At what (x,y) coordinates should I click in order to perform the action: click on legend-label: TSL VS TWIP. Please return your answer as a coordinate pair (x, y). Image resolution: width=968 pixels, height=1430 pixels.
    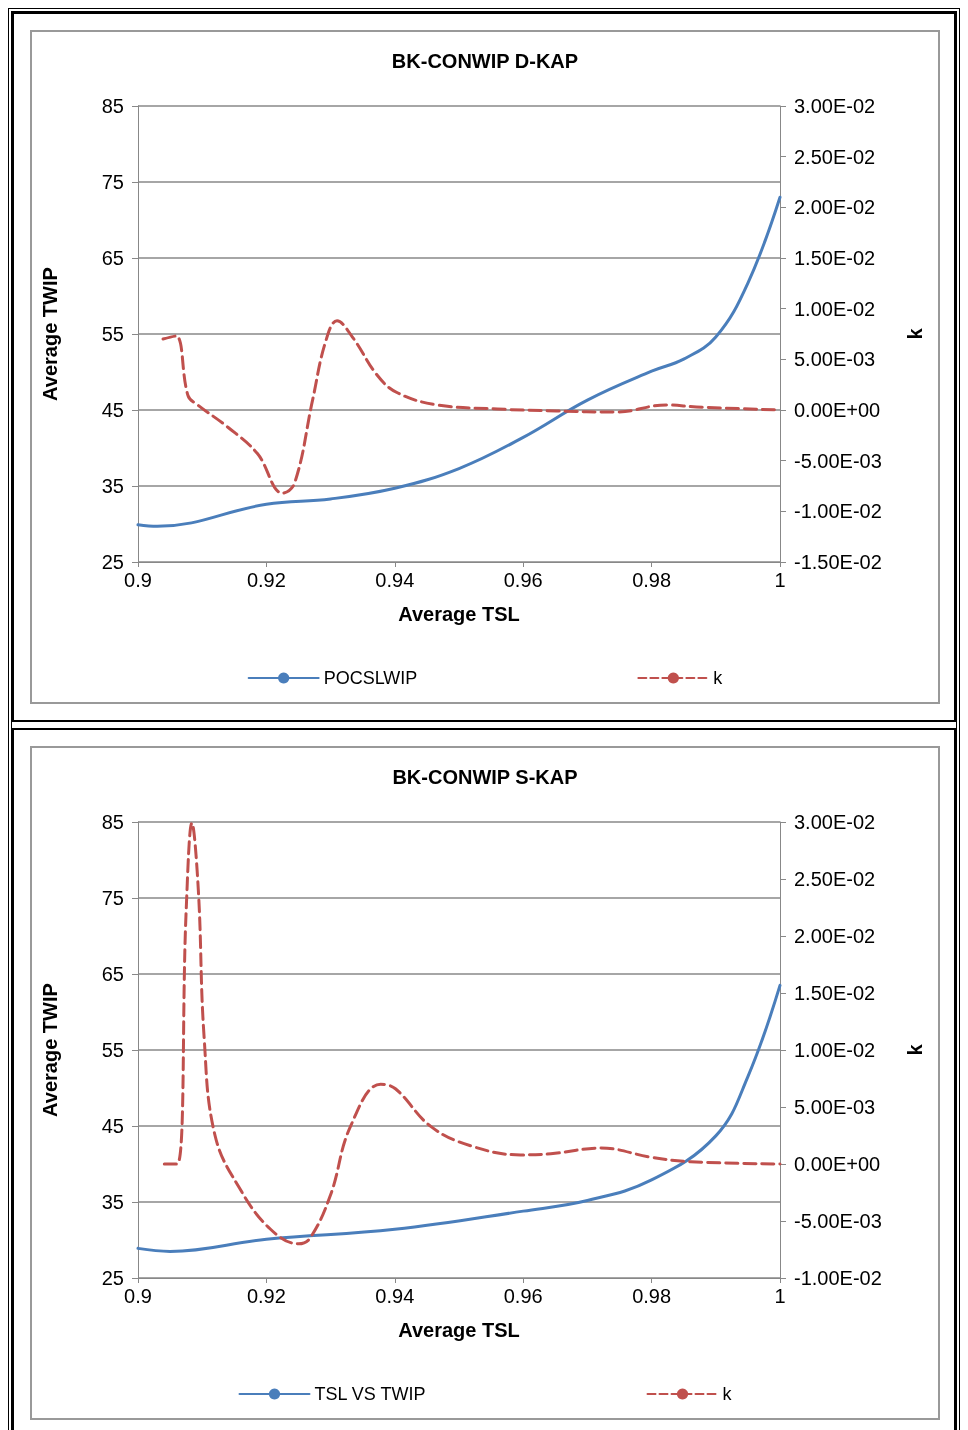
    Looking at the image, I should click on (370, 1394).